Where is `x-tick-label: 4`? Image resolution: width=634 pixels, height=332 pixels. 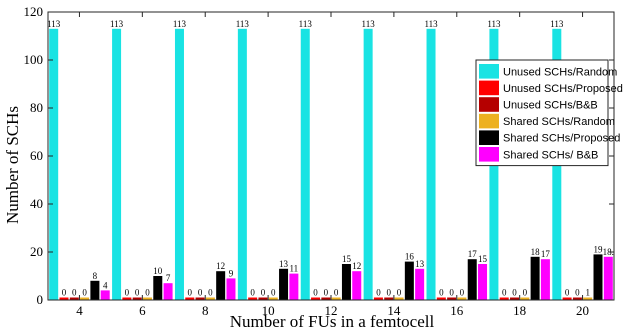
x-tick-label: 4 is located at coordinates (79, 310).